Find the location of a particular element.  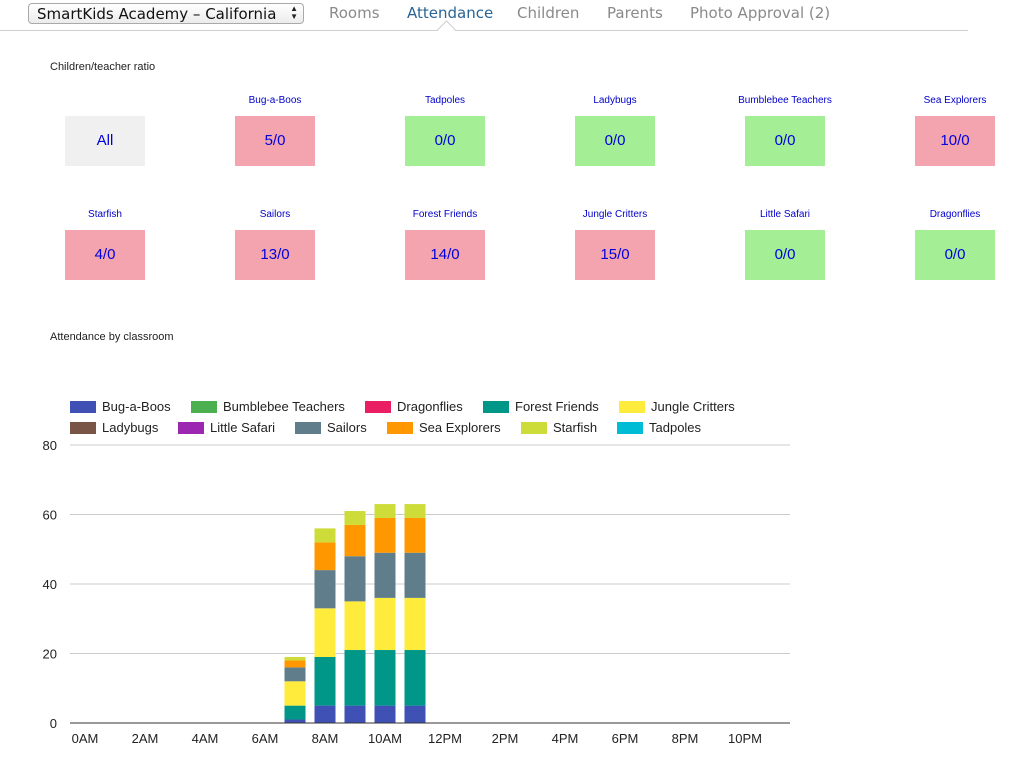

bar-segment-sea-explorers-10am is located at coordinates (385, 535).